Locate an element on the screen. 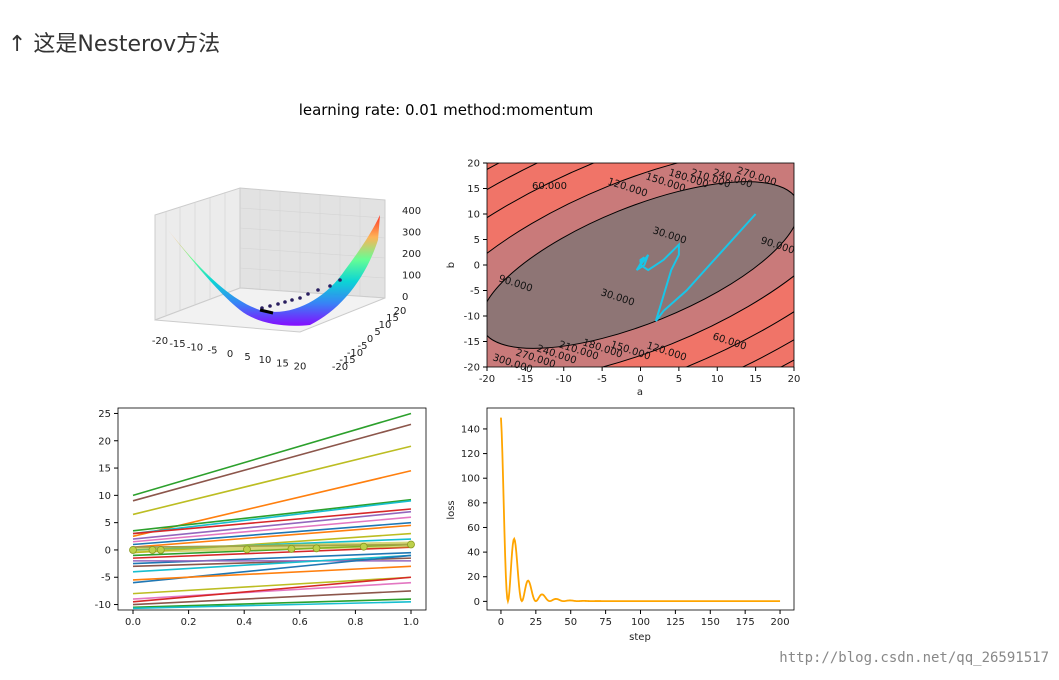  x-tick-label: 175 is located at coordinates (745, 622).